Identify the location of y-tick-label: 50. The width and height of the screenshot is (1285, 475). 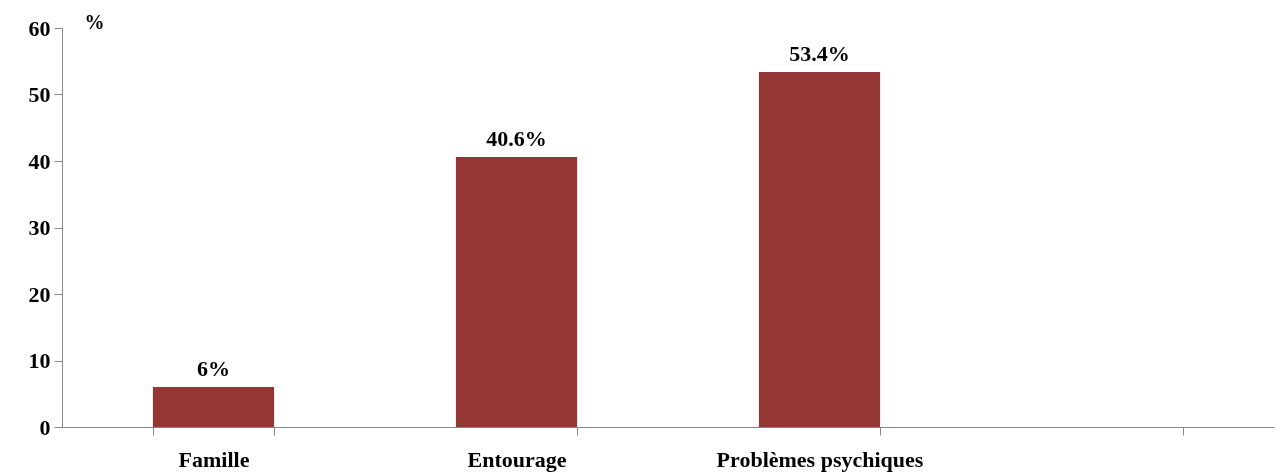
(39, 94).